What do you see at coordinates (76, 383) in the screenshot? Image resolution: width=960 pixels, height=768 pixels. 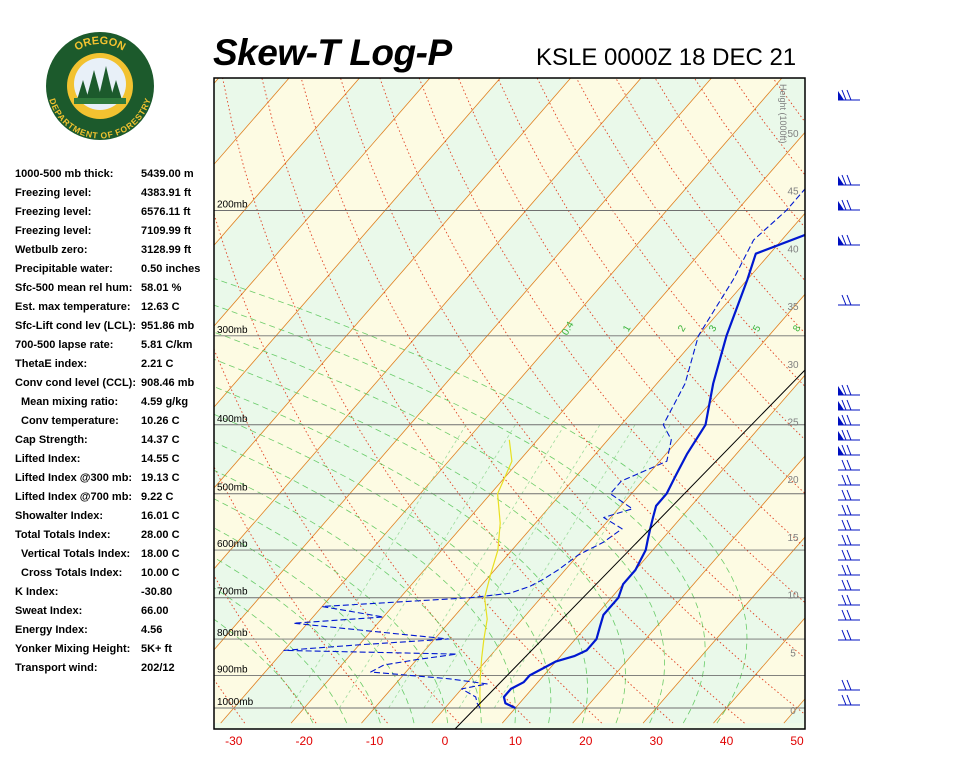 I see `stat-label: Conv cond level (CCL):` at bounding box center [76, 383].